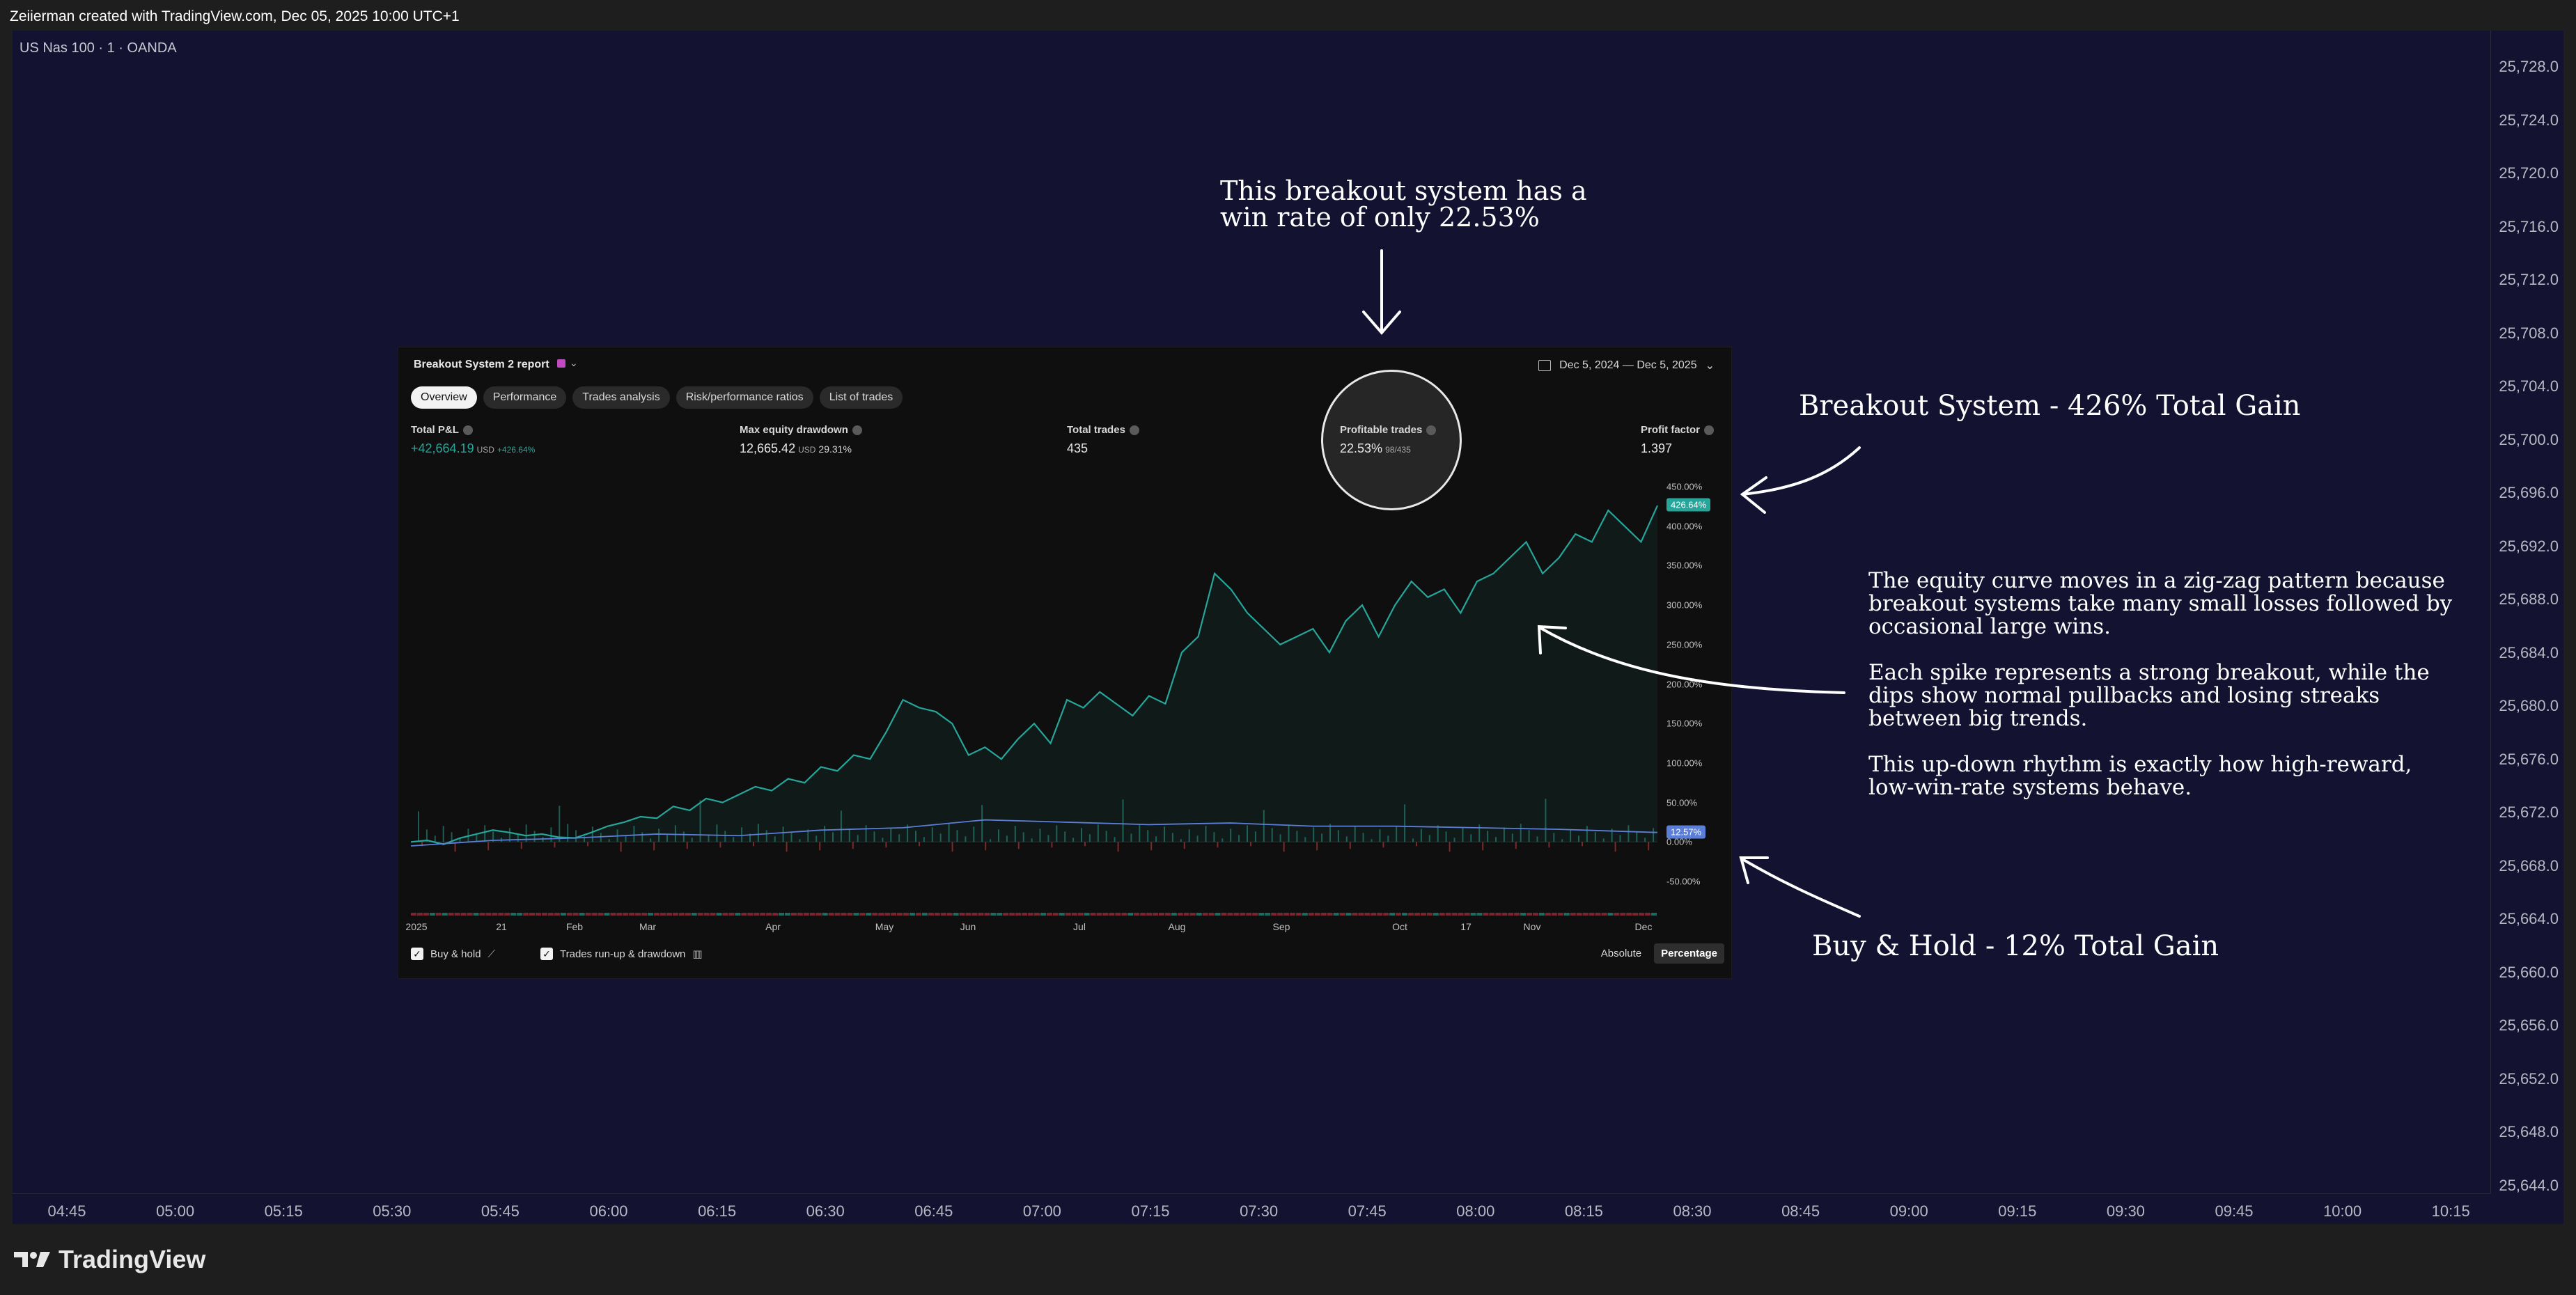  Describe the element at coordinates (1684, 605) in the screenshot. I see `report-y-tick: 300.00%` at that location.